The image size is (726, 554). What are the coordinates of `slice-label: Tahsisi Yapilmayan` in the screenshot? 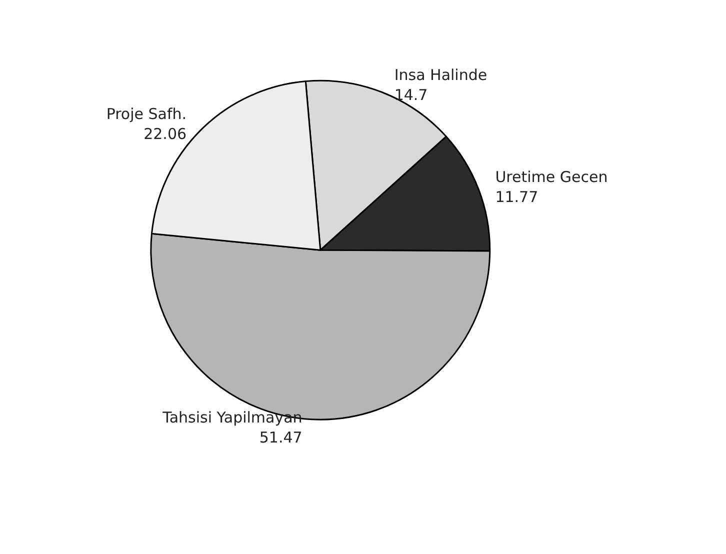 It's located at (232, 417).